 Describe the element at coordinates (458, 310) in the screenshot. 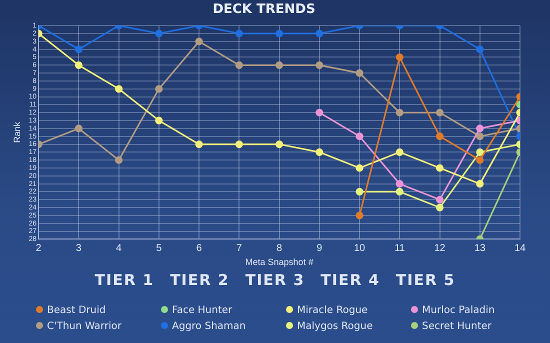

I see `legend-label: Murloc Paladin` at that location.